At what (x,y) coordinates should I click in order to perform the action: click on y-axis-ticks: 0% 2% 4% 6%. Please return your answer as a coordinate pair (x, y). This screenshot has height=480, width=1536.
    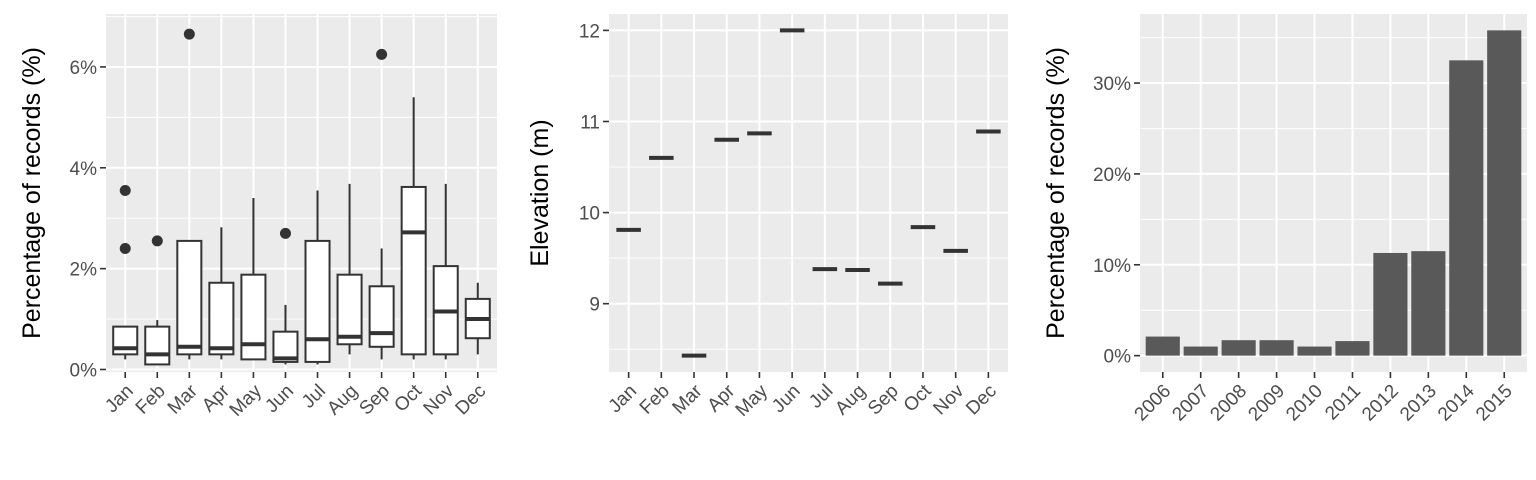
    Looking at the image, I should click on (88, 219).